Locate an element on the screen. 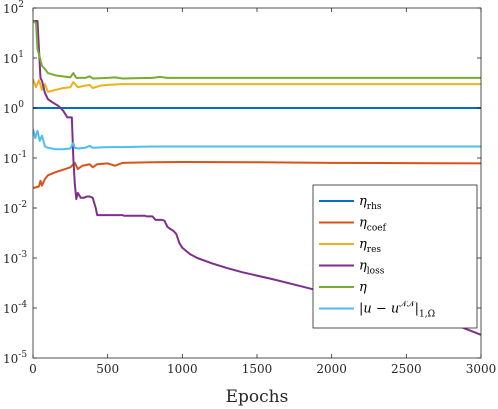  y-tick-label-2: 10⁰ is located at coordinates (13, 108).